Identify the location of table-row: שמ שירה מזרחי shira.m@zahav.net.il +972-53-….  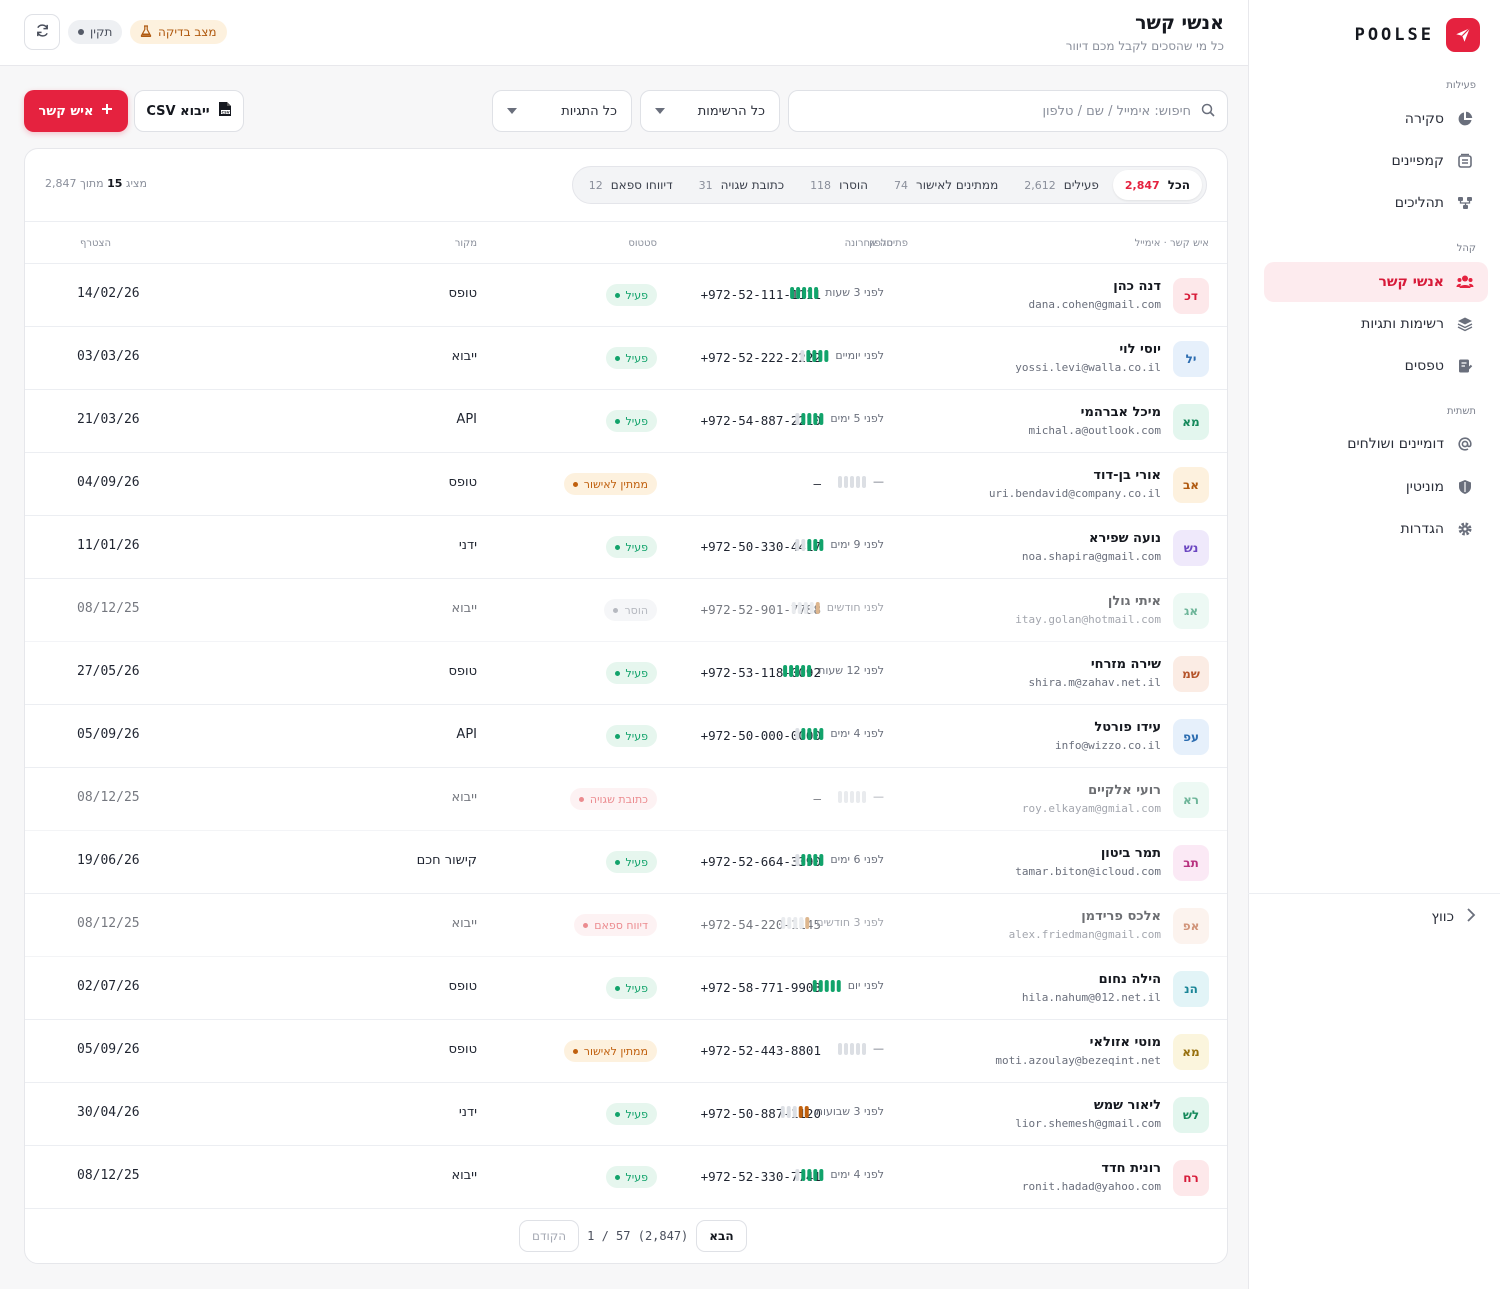
(626, 673).